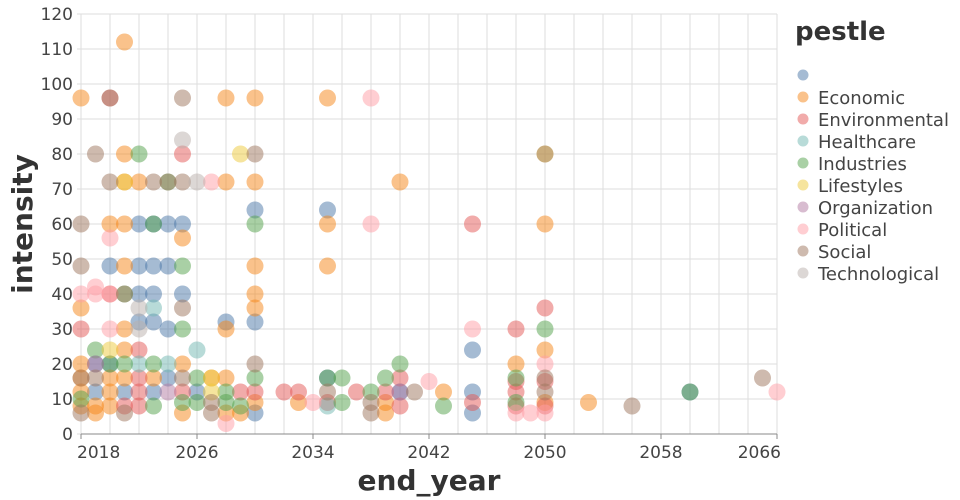 Image resolution: width=960 pixels, height=500 pixels. I want to click on y-tick-label: 50, so click(62, 260).